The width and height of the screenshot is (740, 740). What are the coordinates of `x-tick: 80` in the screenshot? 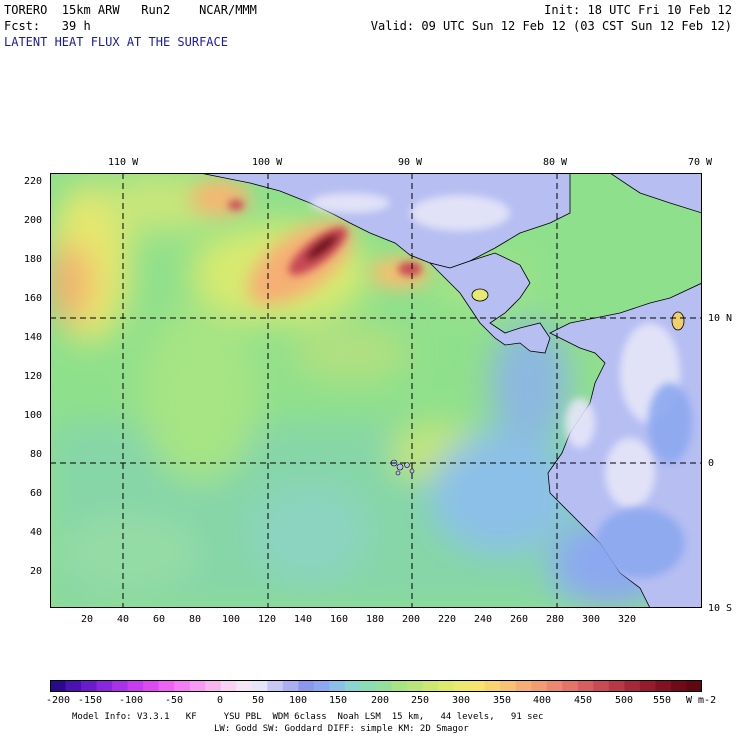 It's located at (195, 619).